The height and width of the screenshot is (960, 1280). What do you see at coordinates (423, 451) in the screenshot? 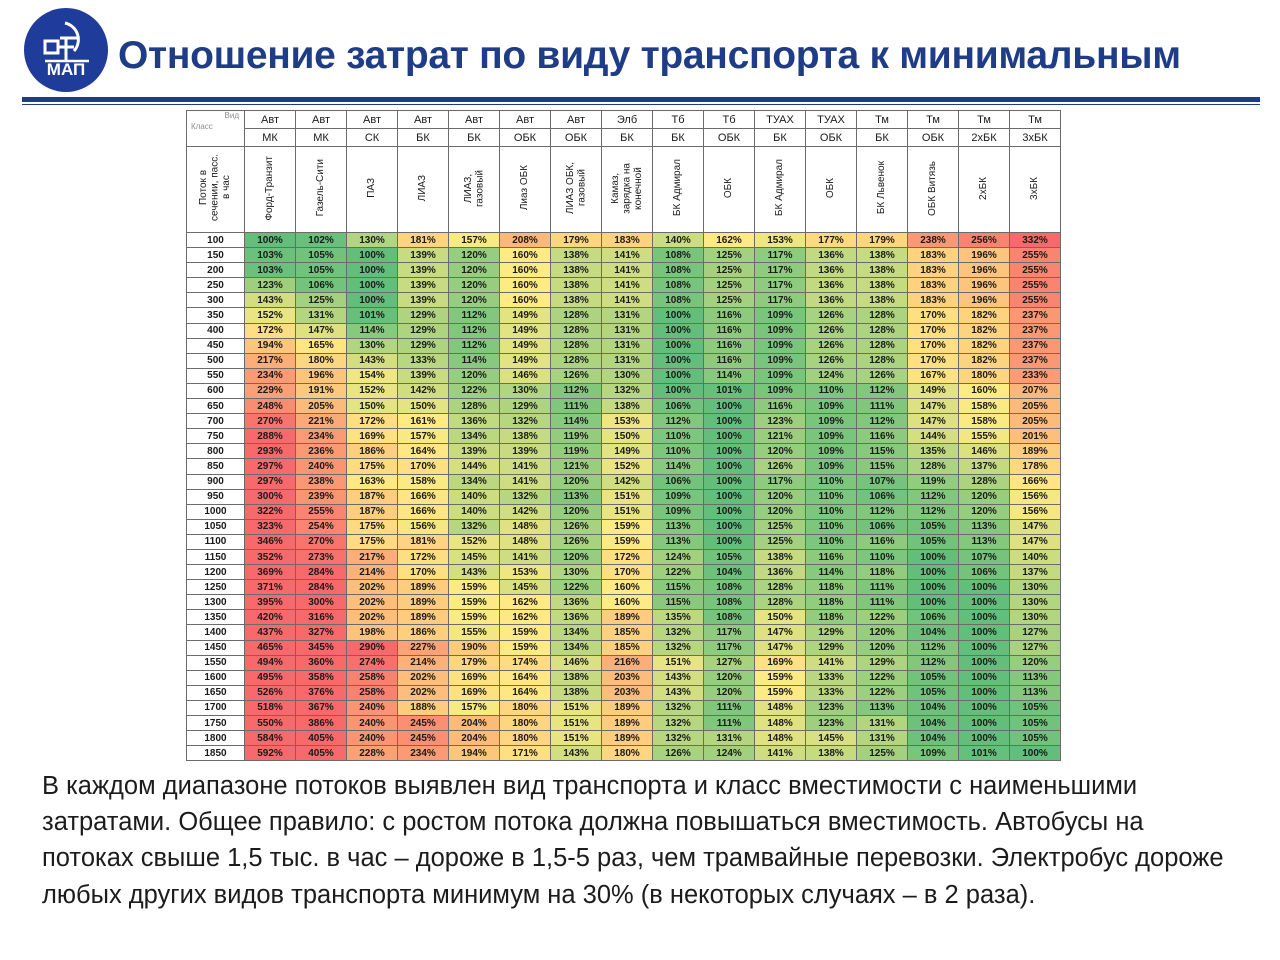
I see `data-cell: 164%` at bounding box center [423, 451].